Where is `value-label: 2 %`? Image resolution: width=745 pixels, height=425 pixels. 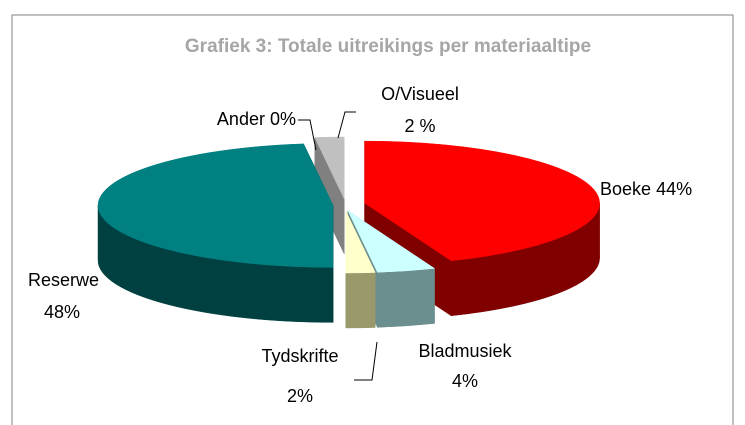 value-label: 2 % is located at coordinates (419, 126).